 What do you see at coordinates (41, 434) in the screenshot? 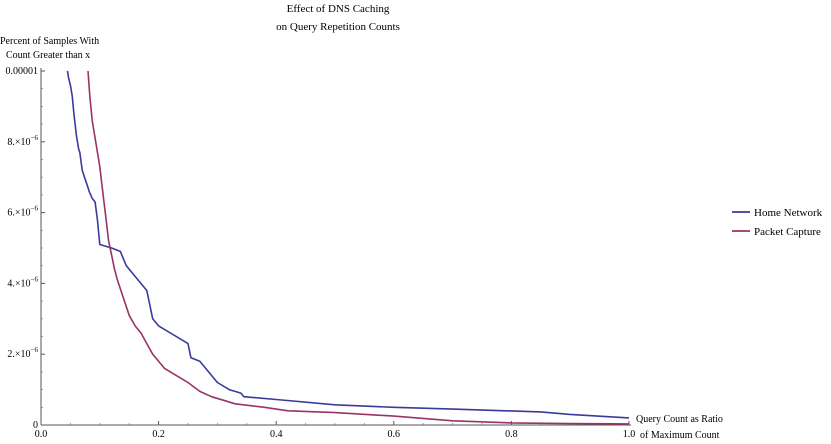
I see `x-tick-label: 0.0` at bounding box center [41, 434].